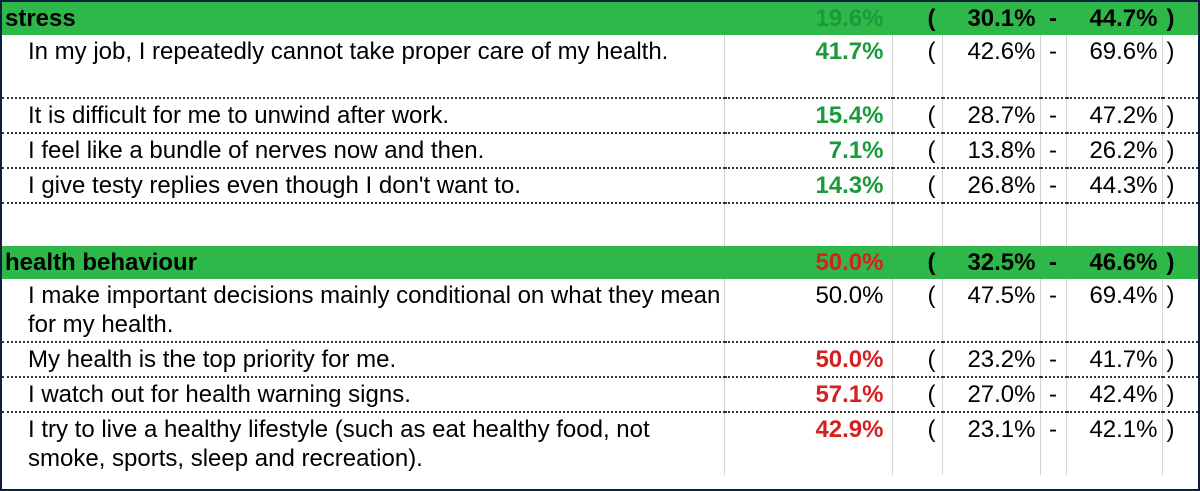  What do you see at coordinates (1113, 262) in the screenshot?
I see `range-high: 46.6%` at bounding box center [1113, 262].